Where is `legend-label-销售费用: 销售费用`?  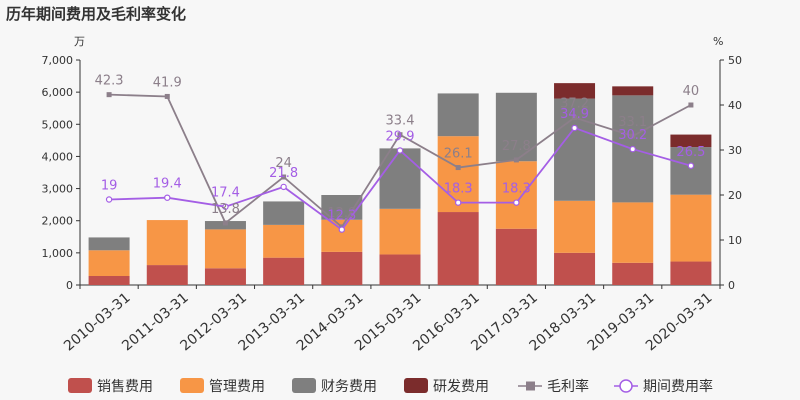
legend-label-销售费用: 销售费用 is located at coordinates (125, 387).